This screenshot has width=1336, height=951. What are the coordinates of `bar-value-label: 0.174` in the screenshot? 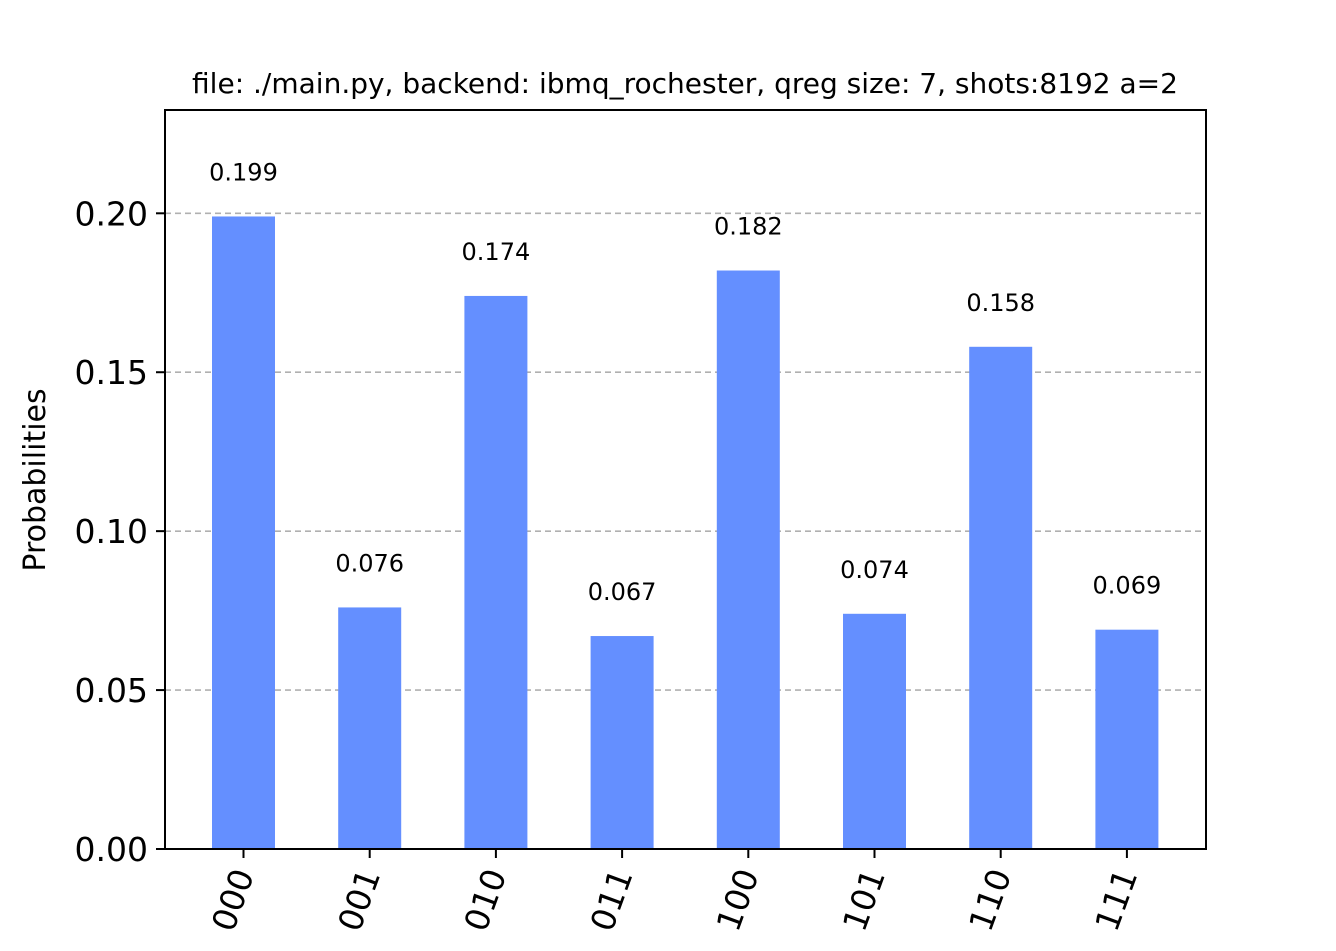 It's located at (496, 252).